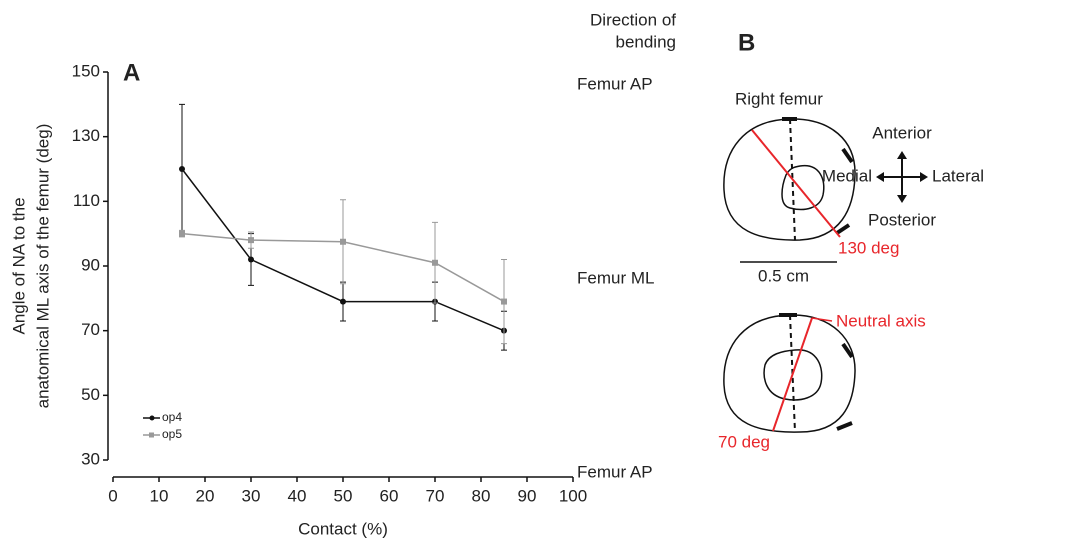 The image size is (1091, 542). Describe the element at coordinates (902, 219) in the screenshot. I see `direction-label: Posterior` at that location.